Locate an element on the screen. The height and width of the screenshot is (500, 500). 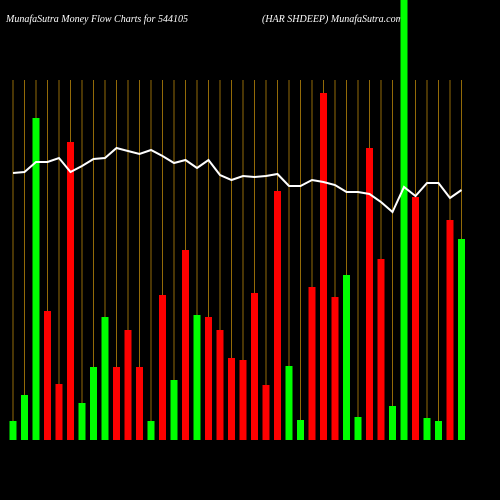
money-flow-line is located at coordinates (237, 180).